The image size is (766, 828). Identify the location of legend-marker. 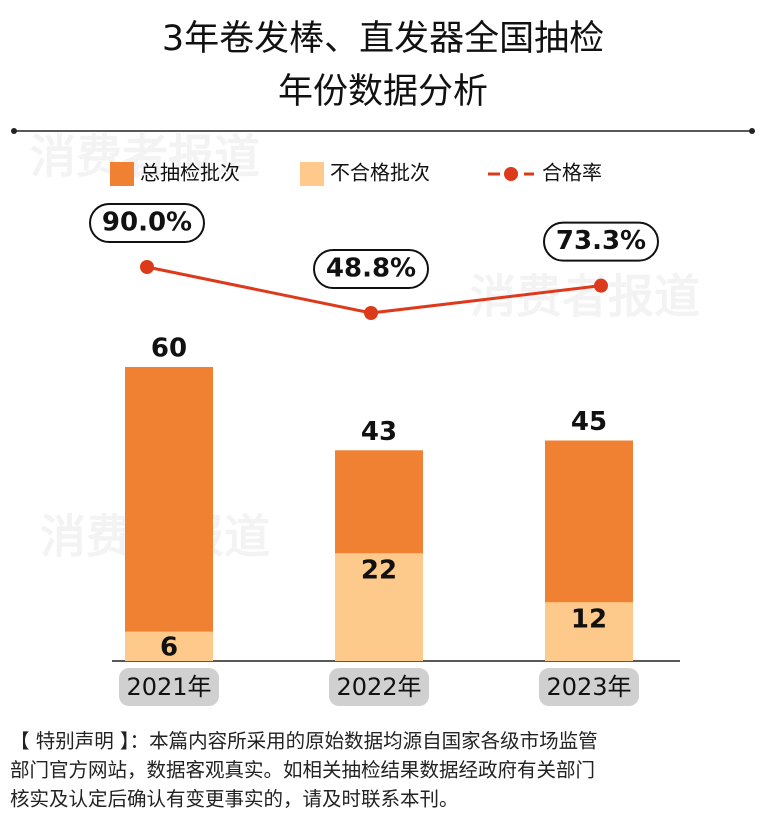
(511, 174).